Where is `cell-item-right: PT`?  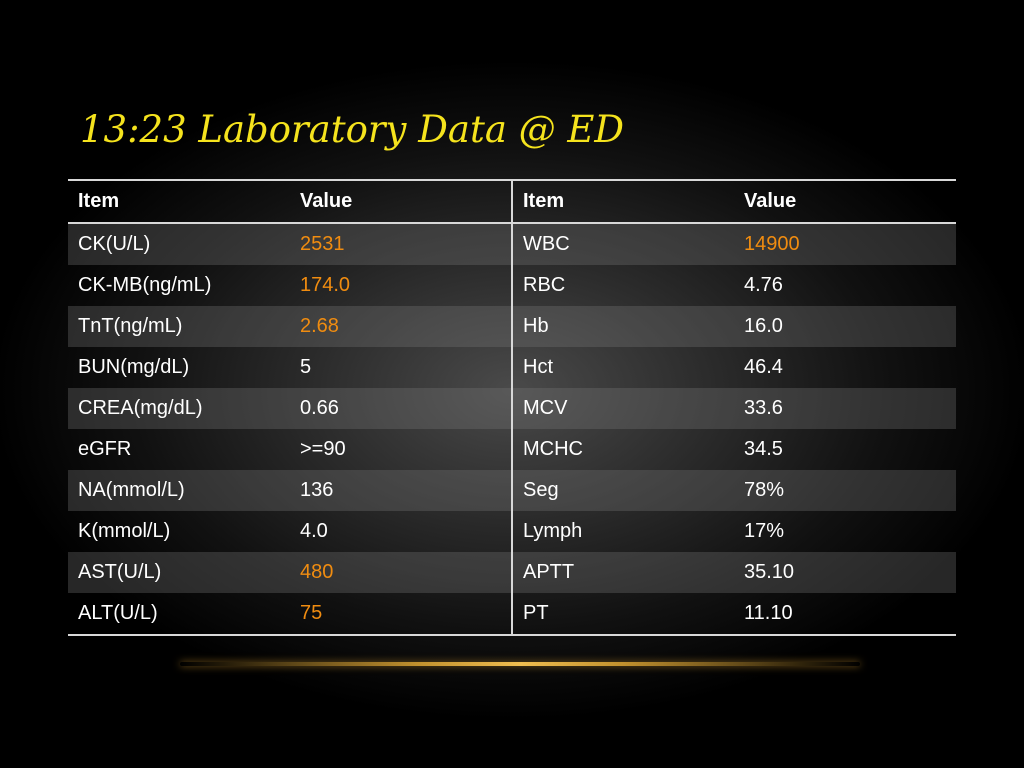 cell-item-right: PT is located at coordinates (622, 614).